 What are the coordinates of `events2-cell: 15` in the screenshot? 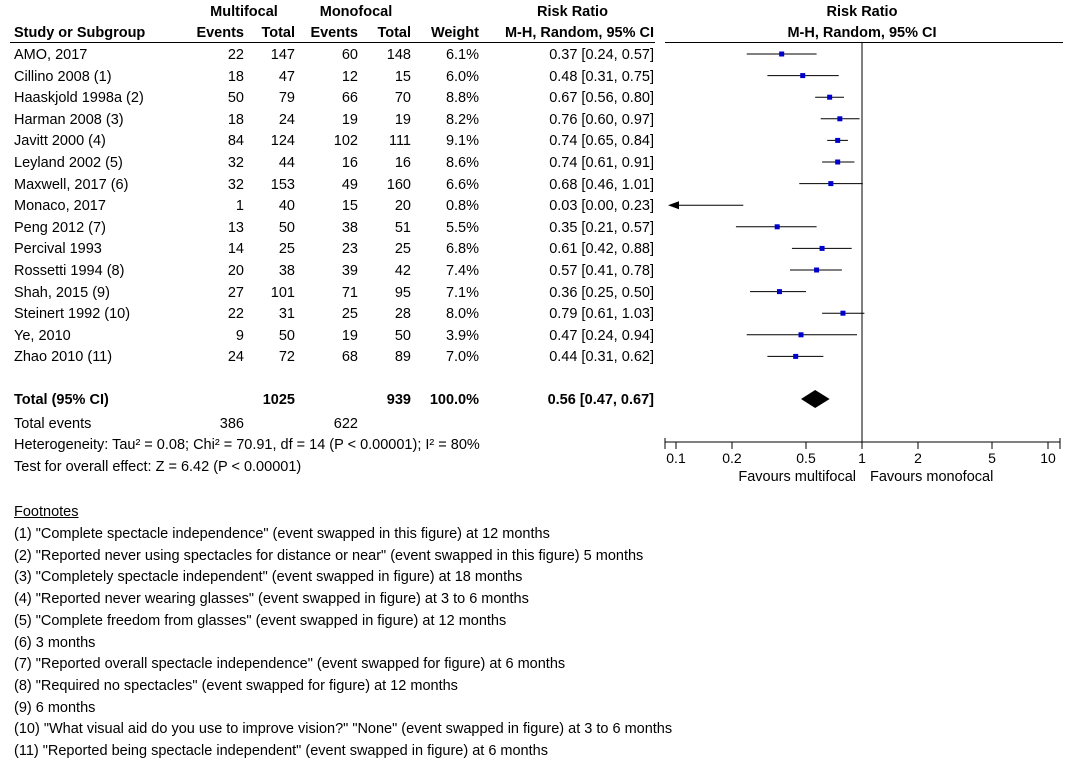 It's located at (349, 206).